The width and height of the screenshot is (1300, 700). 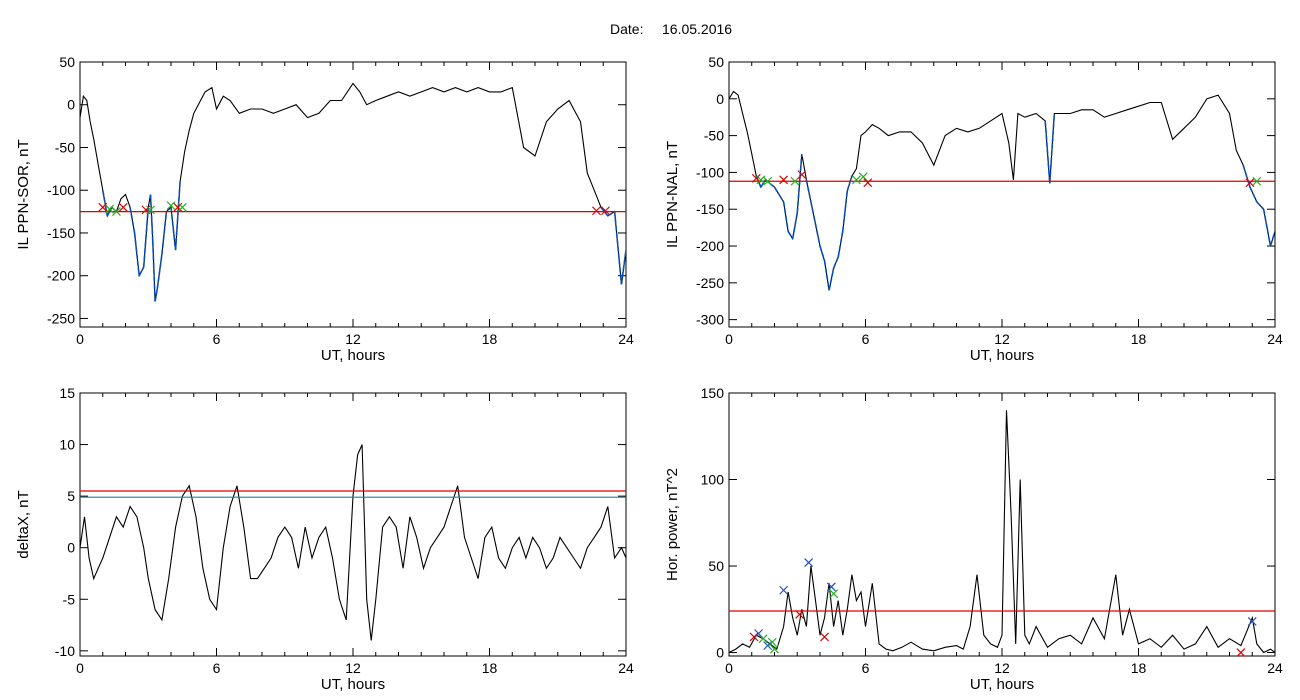 I want to click on y-tick-label: 10, so click(x=67, y=445).